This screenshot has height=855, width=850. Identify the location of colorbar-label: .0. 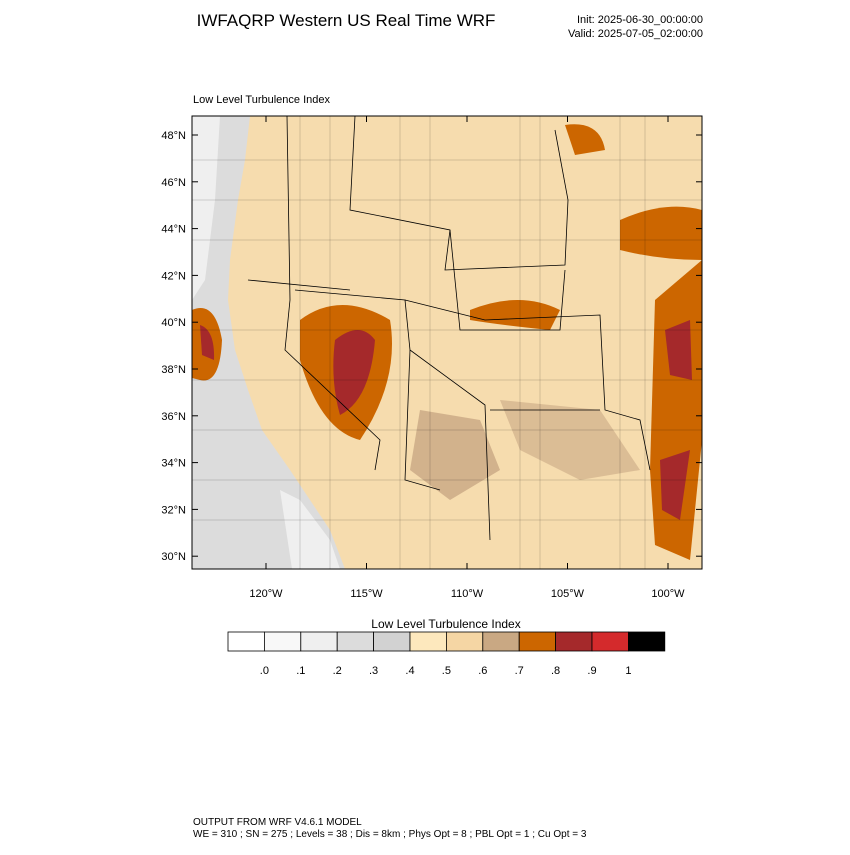
(264, 671).